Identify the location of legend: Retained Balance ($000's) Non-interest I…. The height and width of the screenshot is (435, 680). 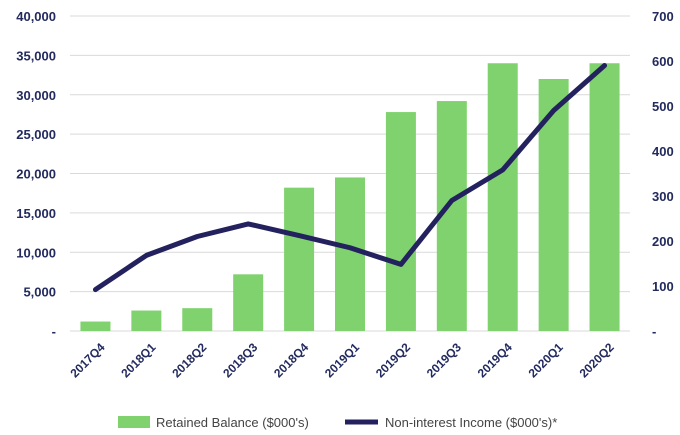
(337, 422).